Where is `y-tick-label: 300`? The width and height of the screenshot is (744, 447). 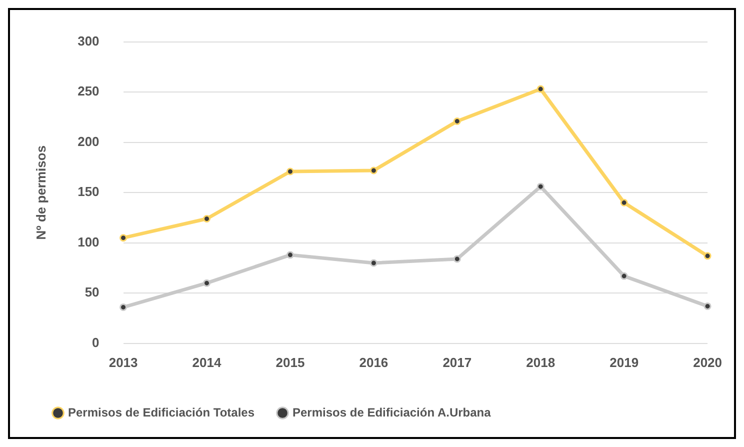
y-tick-label: 300 is located at coordinates (89, 40).